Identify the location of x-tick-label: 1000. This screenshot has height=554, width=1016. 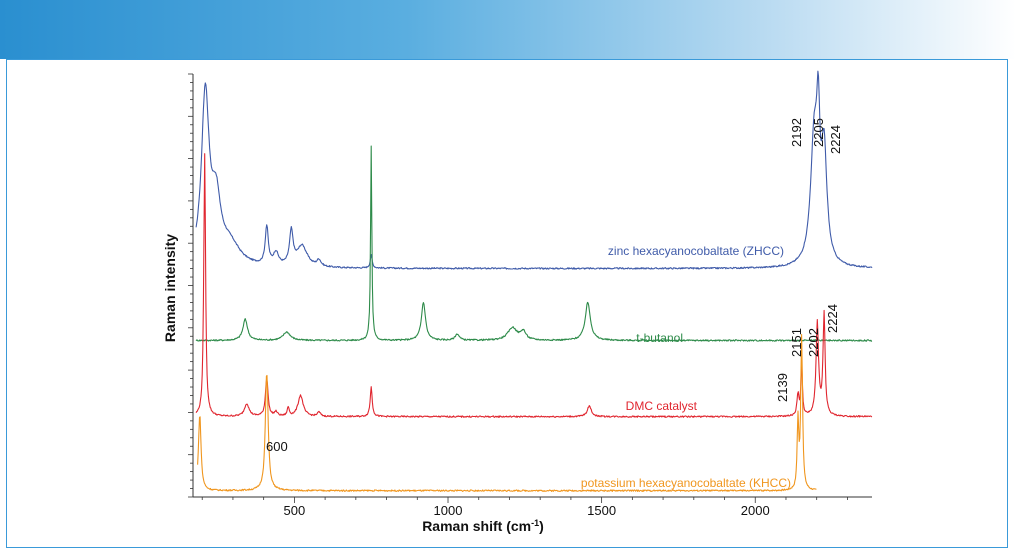
(448, 510).